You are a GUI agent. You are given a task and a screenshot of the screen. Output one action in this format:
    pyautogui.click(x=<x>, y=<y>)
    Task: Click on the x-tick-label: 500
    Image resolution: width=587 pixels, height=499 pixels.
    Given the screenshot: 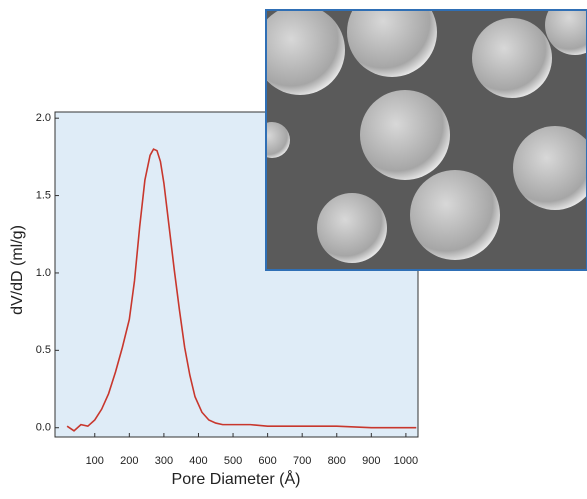 What is the action you would take?
    pyautogui.click(x=233, y=461)
    